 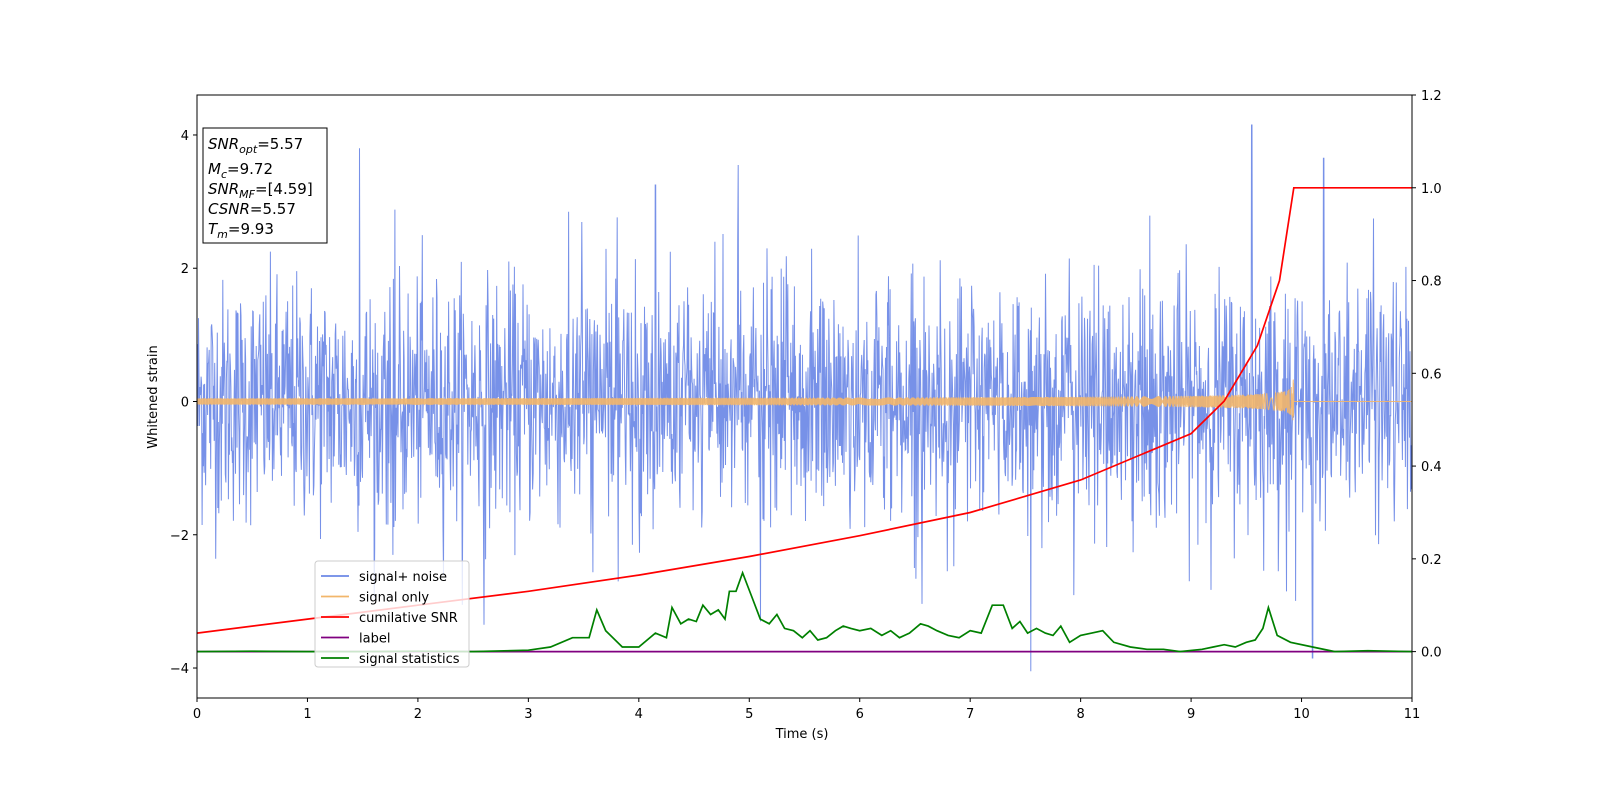 What do you see at coordinates (273, 209) in the screenshot?
I see `info-csnr-value: =5.57` at bounding box center [273, 209].